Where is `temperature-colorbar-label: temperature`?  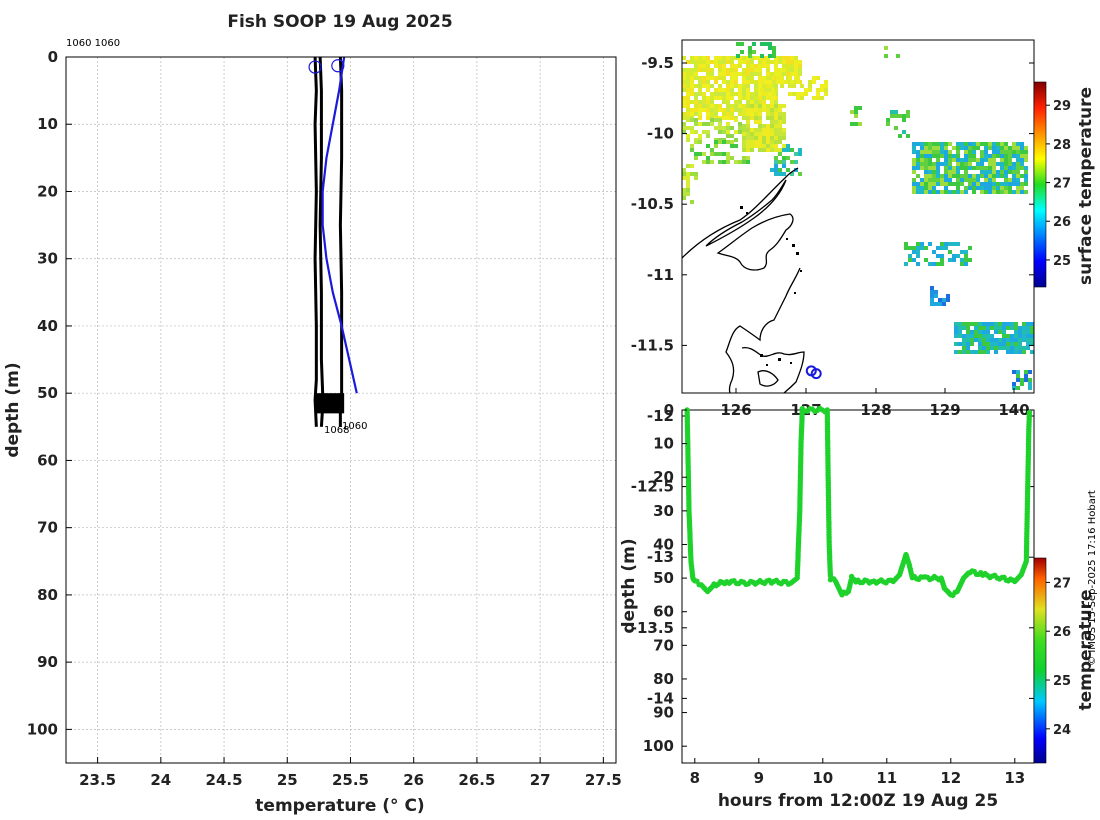
temperature-colorbar-label: temperature is located at coordinates (1086, 649).